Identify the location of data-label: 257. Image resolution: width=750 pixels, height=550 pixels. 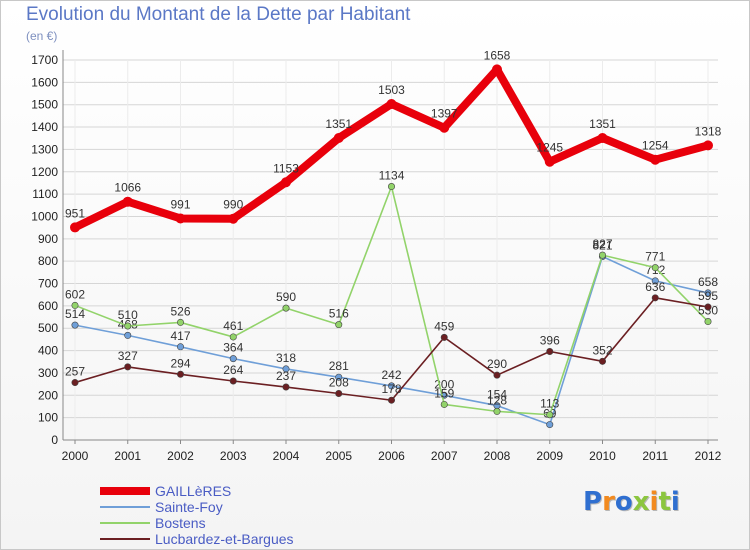
(75, 372).